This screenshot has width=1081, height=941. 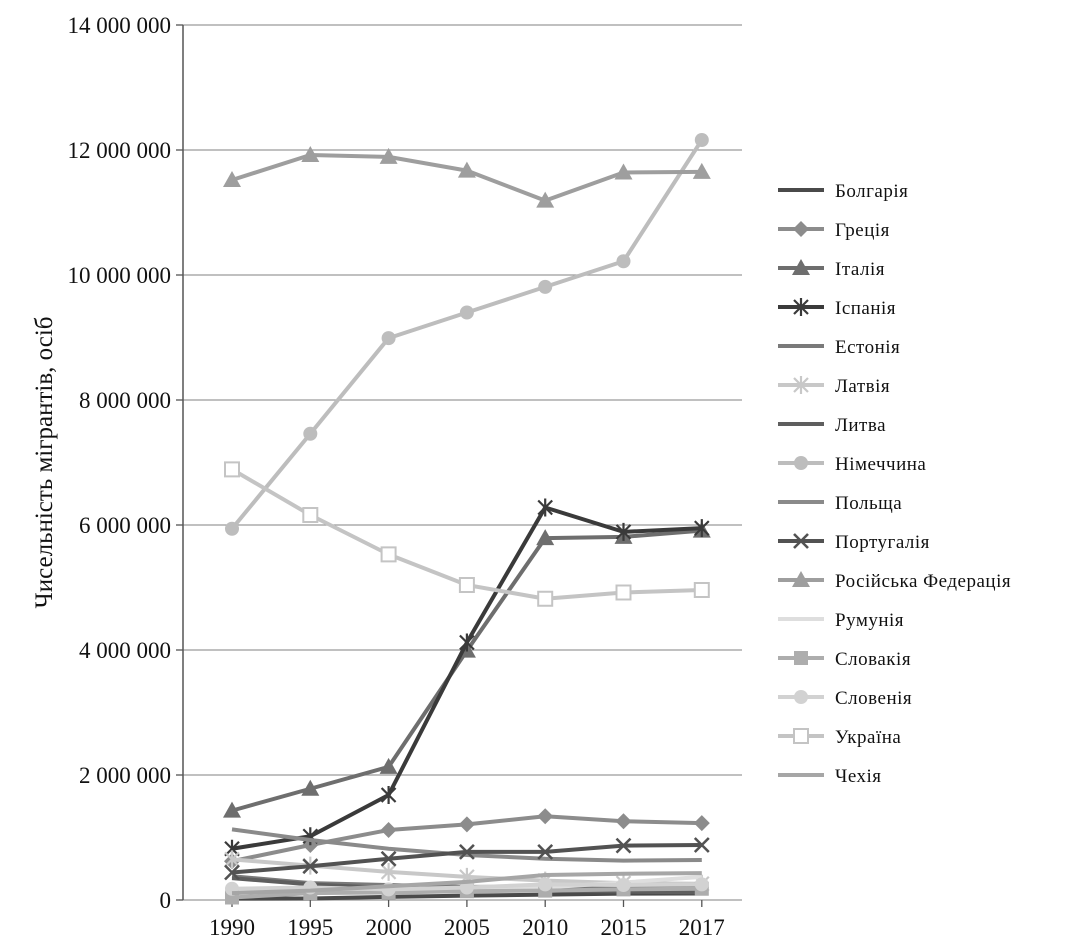 What do you see at coordinates (873, 698) in the screenshot?
I see `legend-label: Словенія` at bounding box center [873, 698].